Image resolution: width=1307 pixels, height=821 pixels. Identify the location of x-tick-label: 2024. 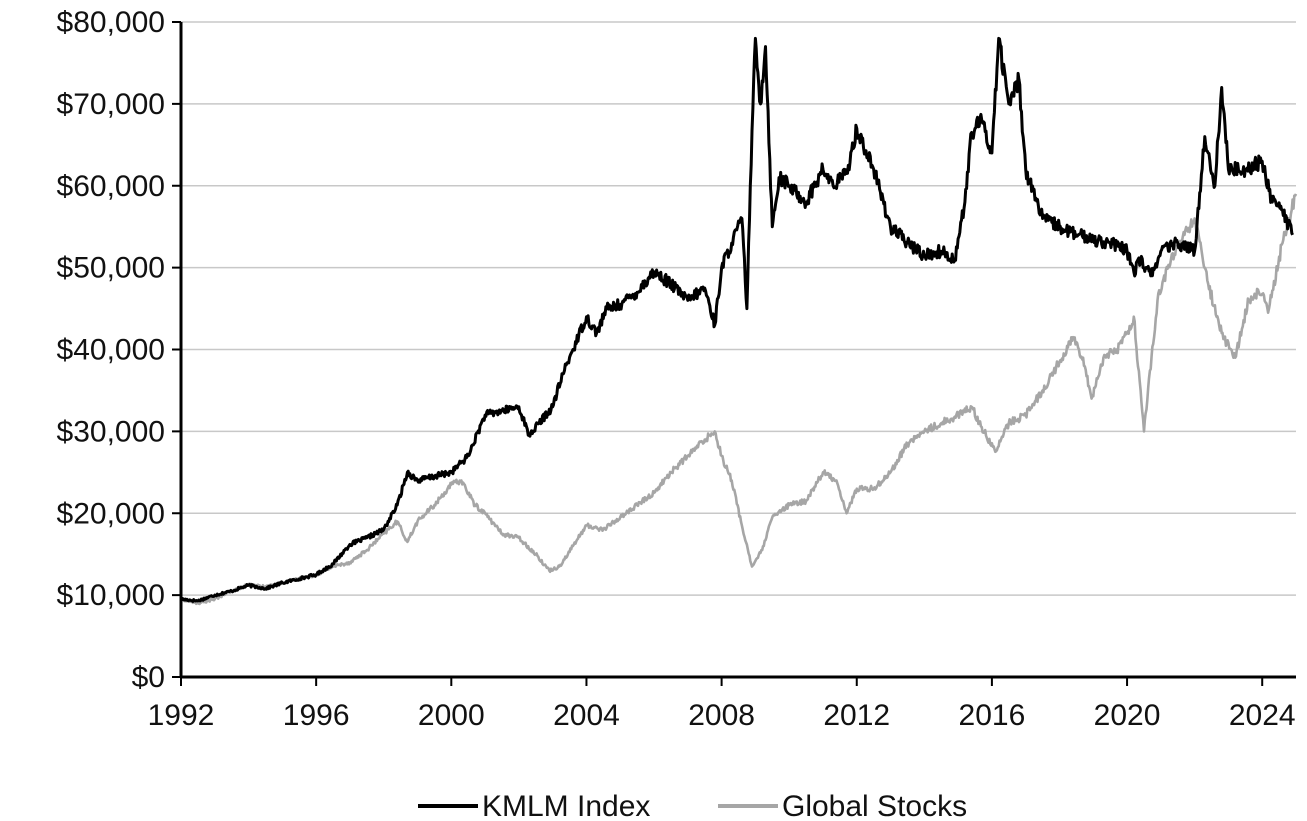
(1262, 715).